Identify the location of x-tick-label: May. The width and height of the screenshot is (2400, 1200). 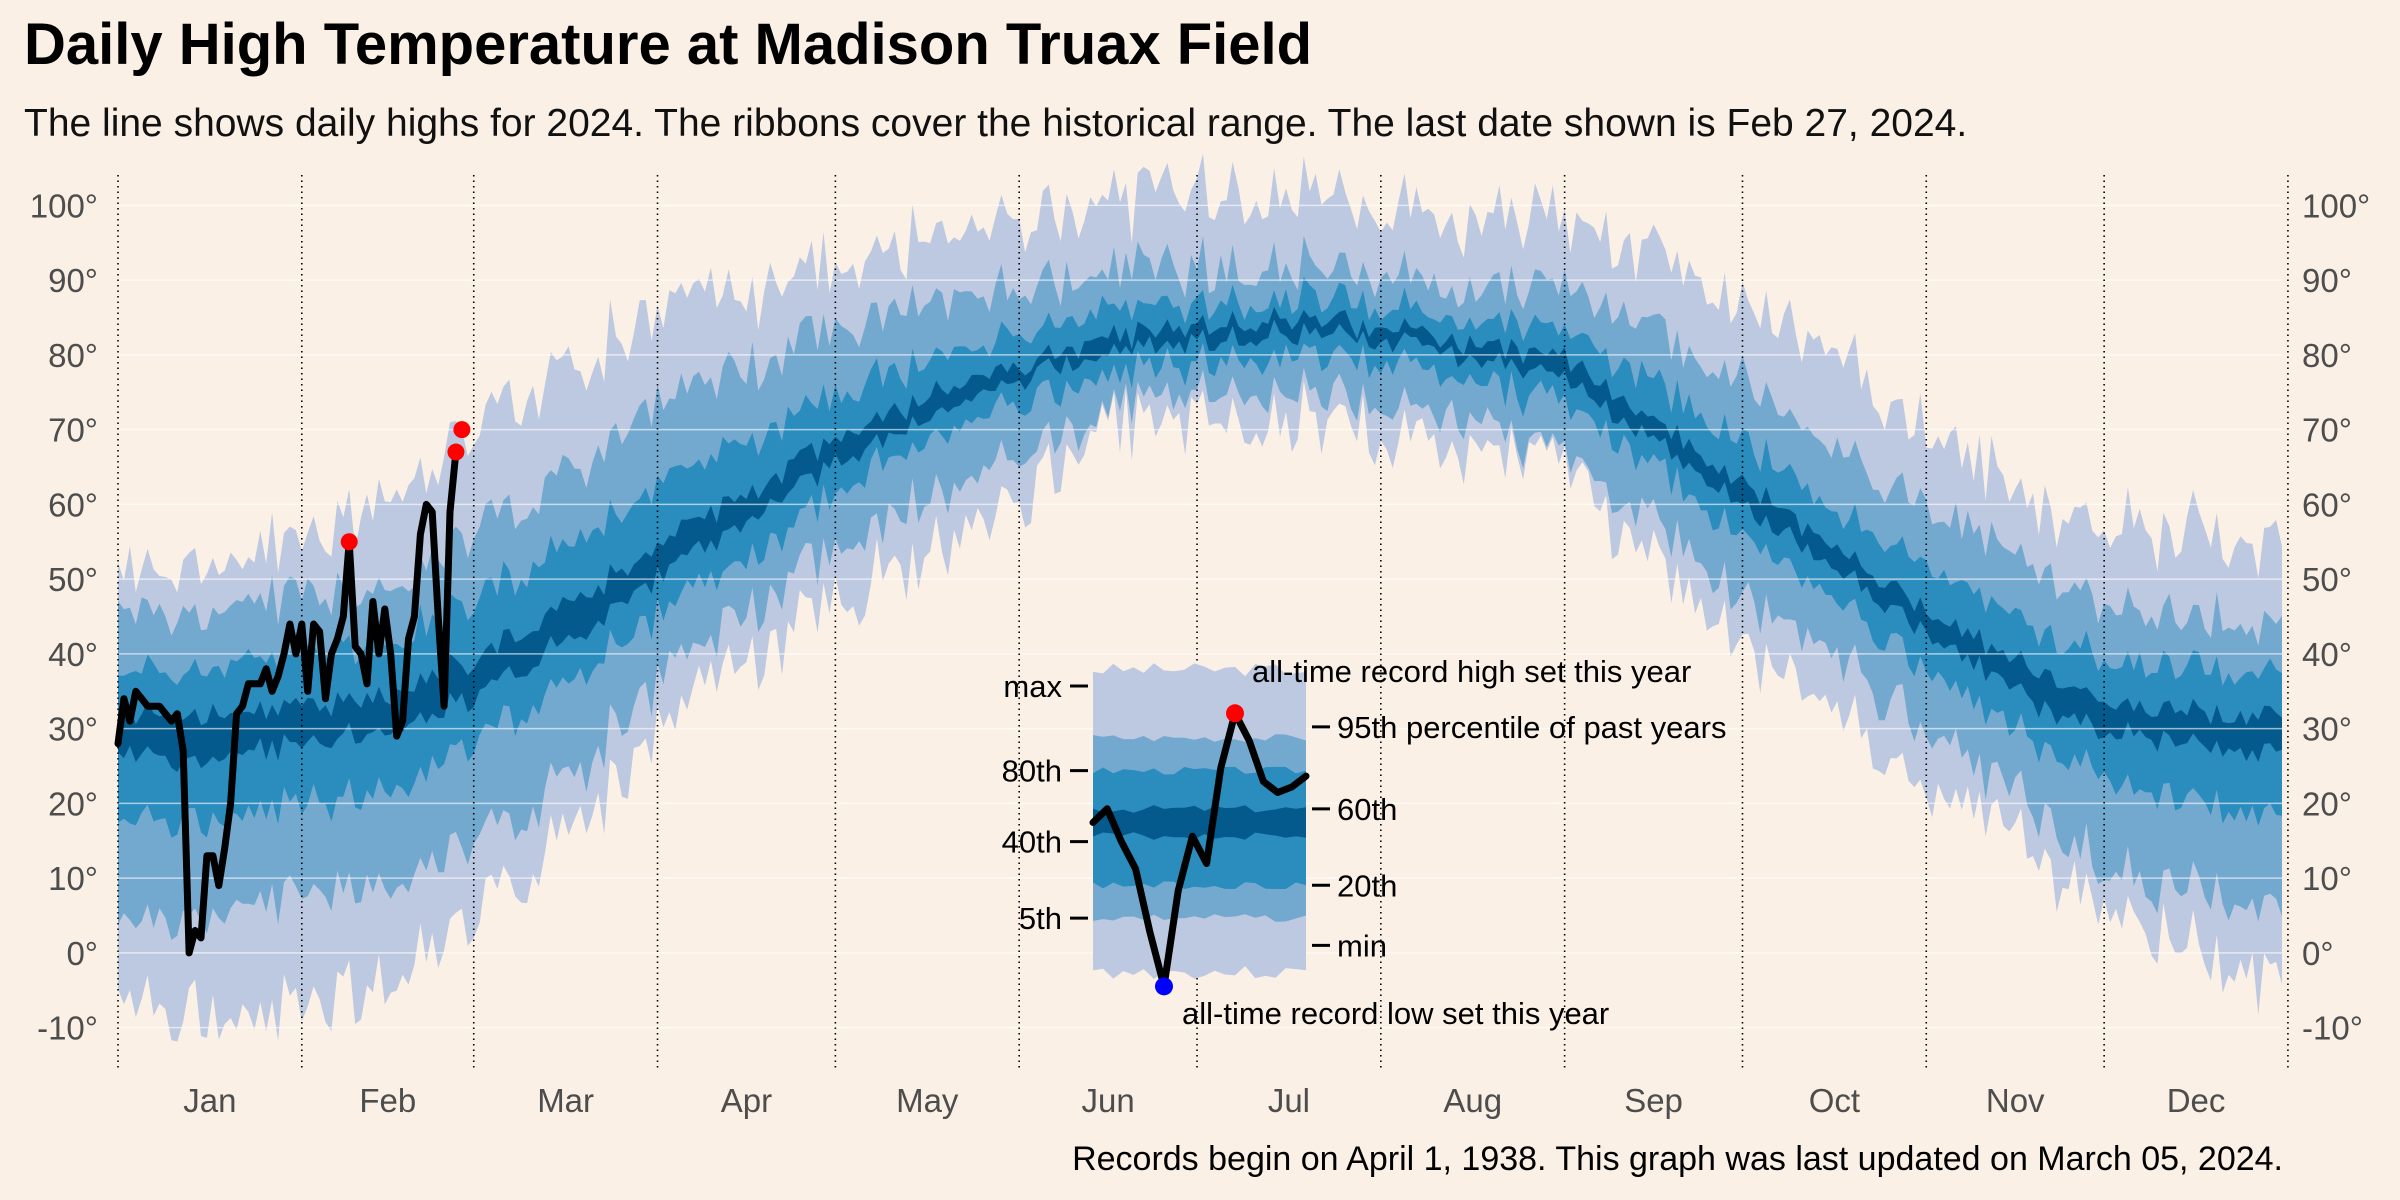
(927, 1100).